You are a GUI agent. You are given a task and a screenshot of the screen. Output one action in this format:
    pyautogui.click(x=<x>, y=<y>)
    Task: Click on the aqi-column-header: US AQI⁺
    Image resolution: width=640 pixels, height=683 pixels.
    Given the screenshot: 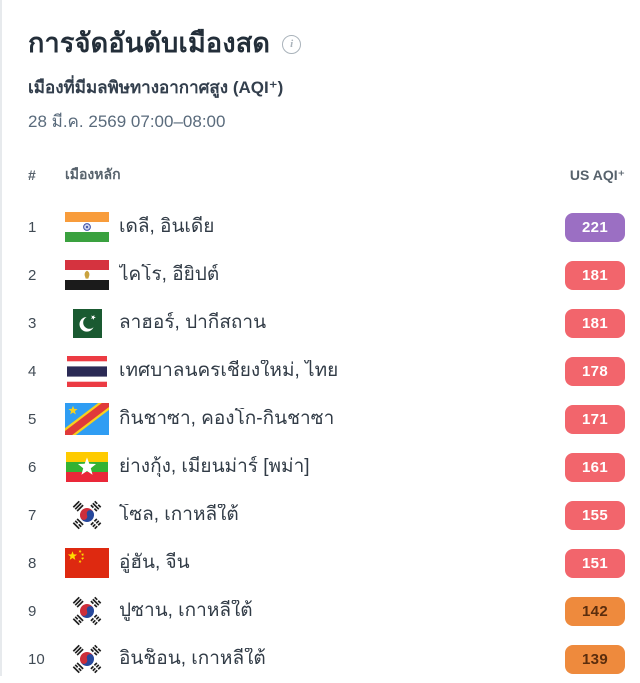 What is the action you would take?
    pyautogui.click(x=597, y=174)
    